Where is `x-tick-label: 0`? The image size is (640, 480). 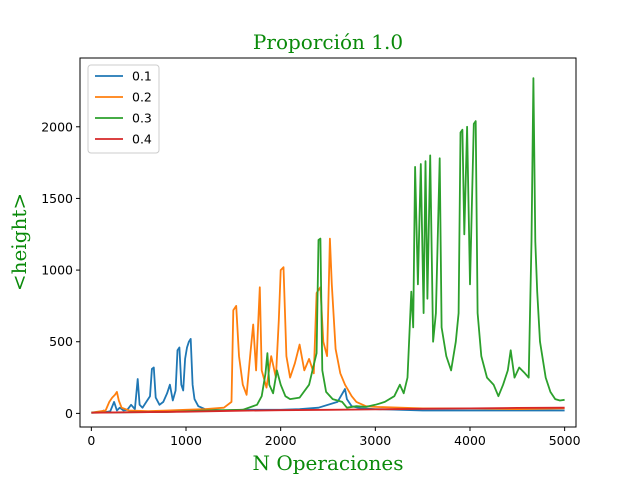 x-tick-label: 0 is located at coordinates (91, 440).